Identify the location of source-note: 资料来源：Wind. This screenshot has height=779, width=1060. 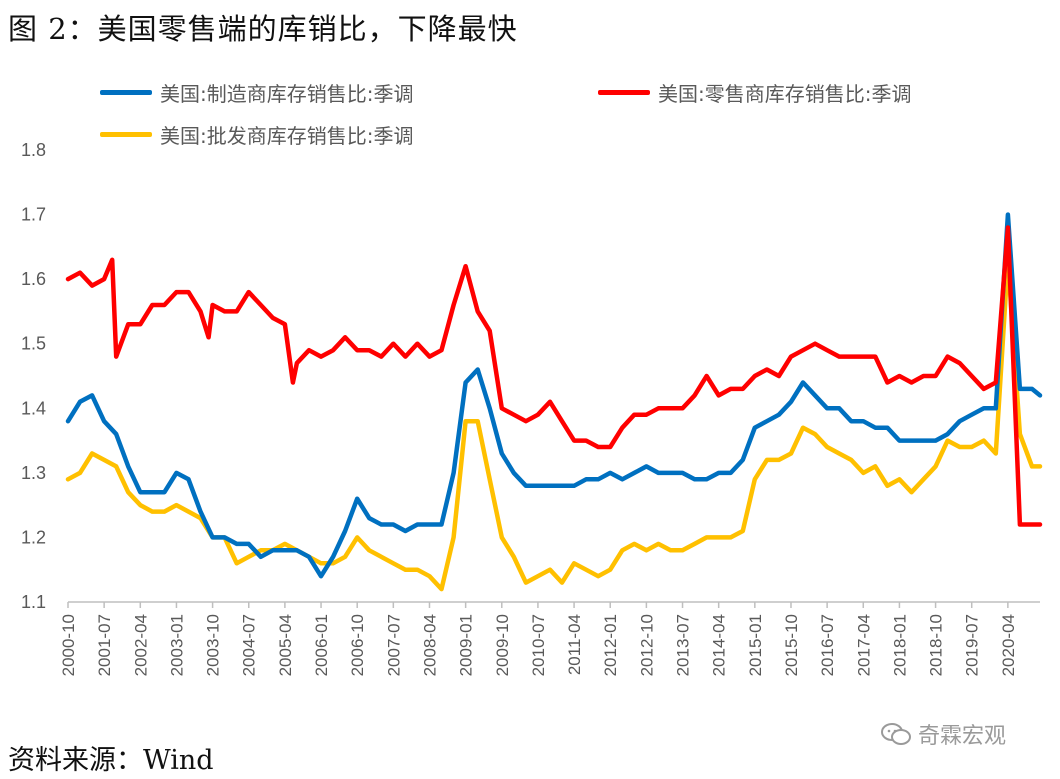
(111, 760).